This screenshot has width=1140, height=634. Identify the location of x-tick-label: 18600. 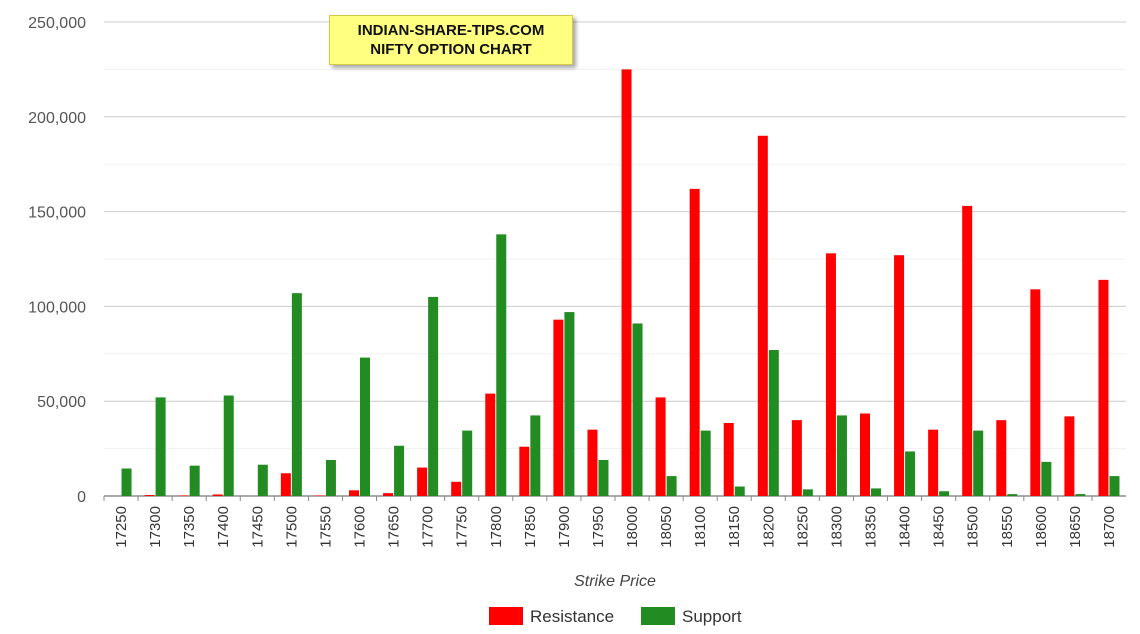
(1041, 527).